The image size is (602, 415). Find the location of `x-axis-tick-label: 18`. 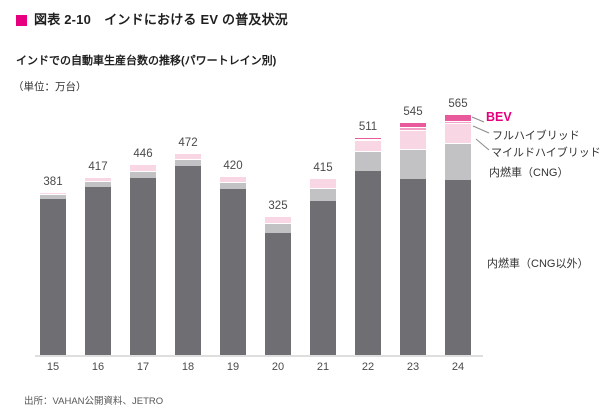

x-axis-tick-label: 18 is located at coordinates (188, 367).